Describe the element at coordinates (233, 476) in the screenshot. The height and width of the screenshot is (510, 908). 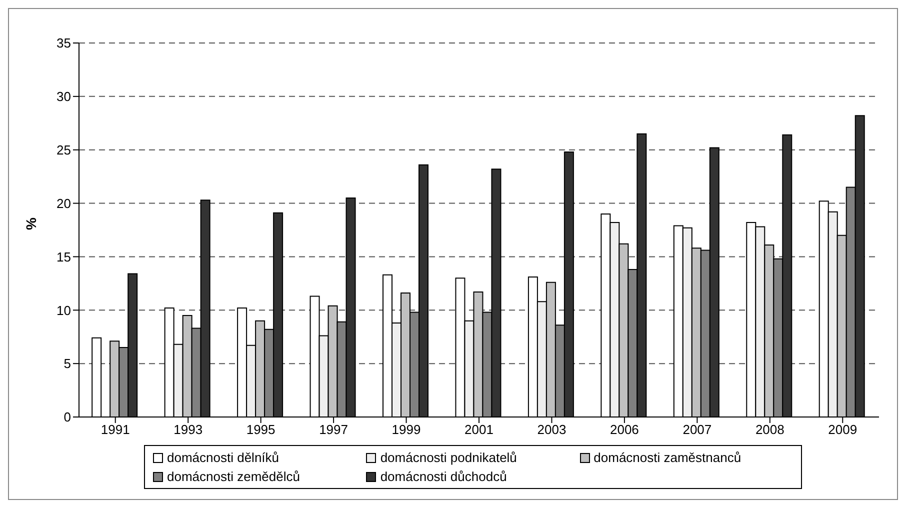
I see `legend-label: domácnosti zemědělců` at that location.